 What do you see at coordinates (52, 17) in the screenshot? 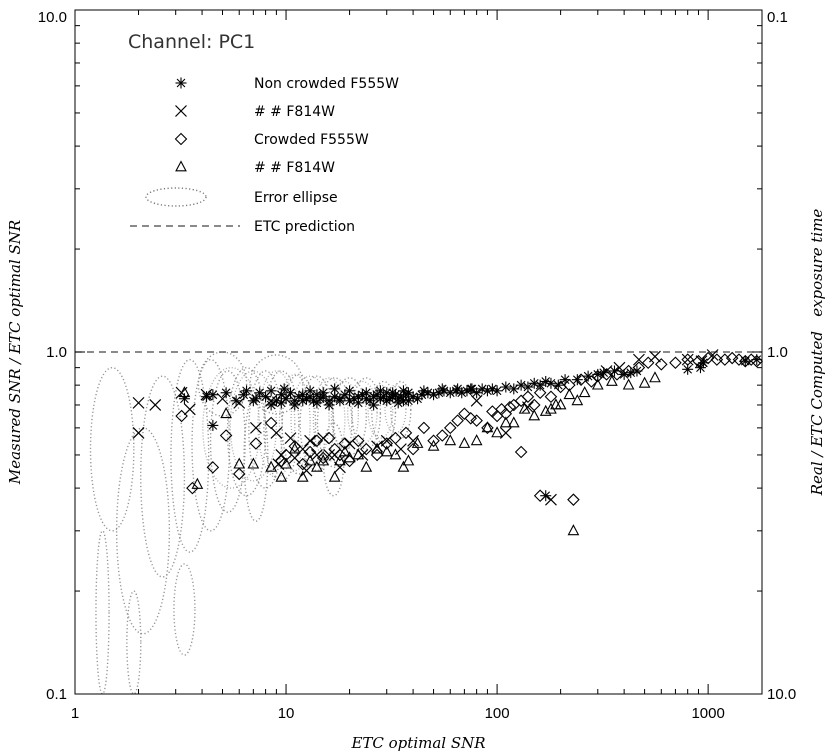
I see `y-tick-label: 10.0` at bounding box center [52, 17].